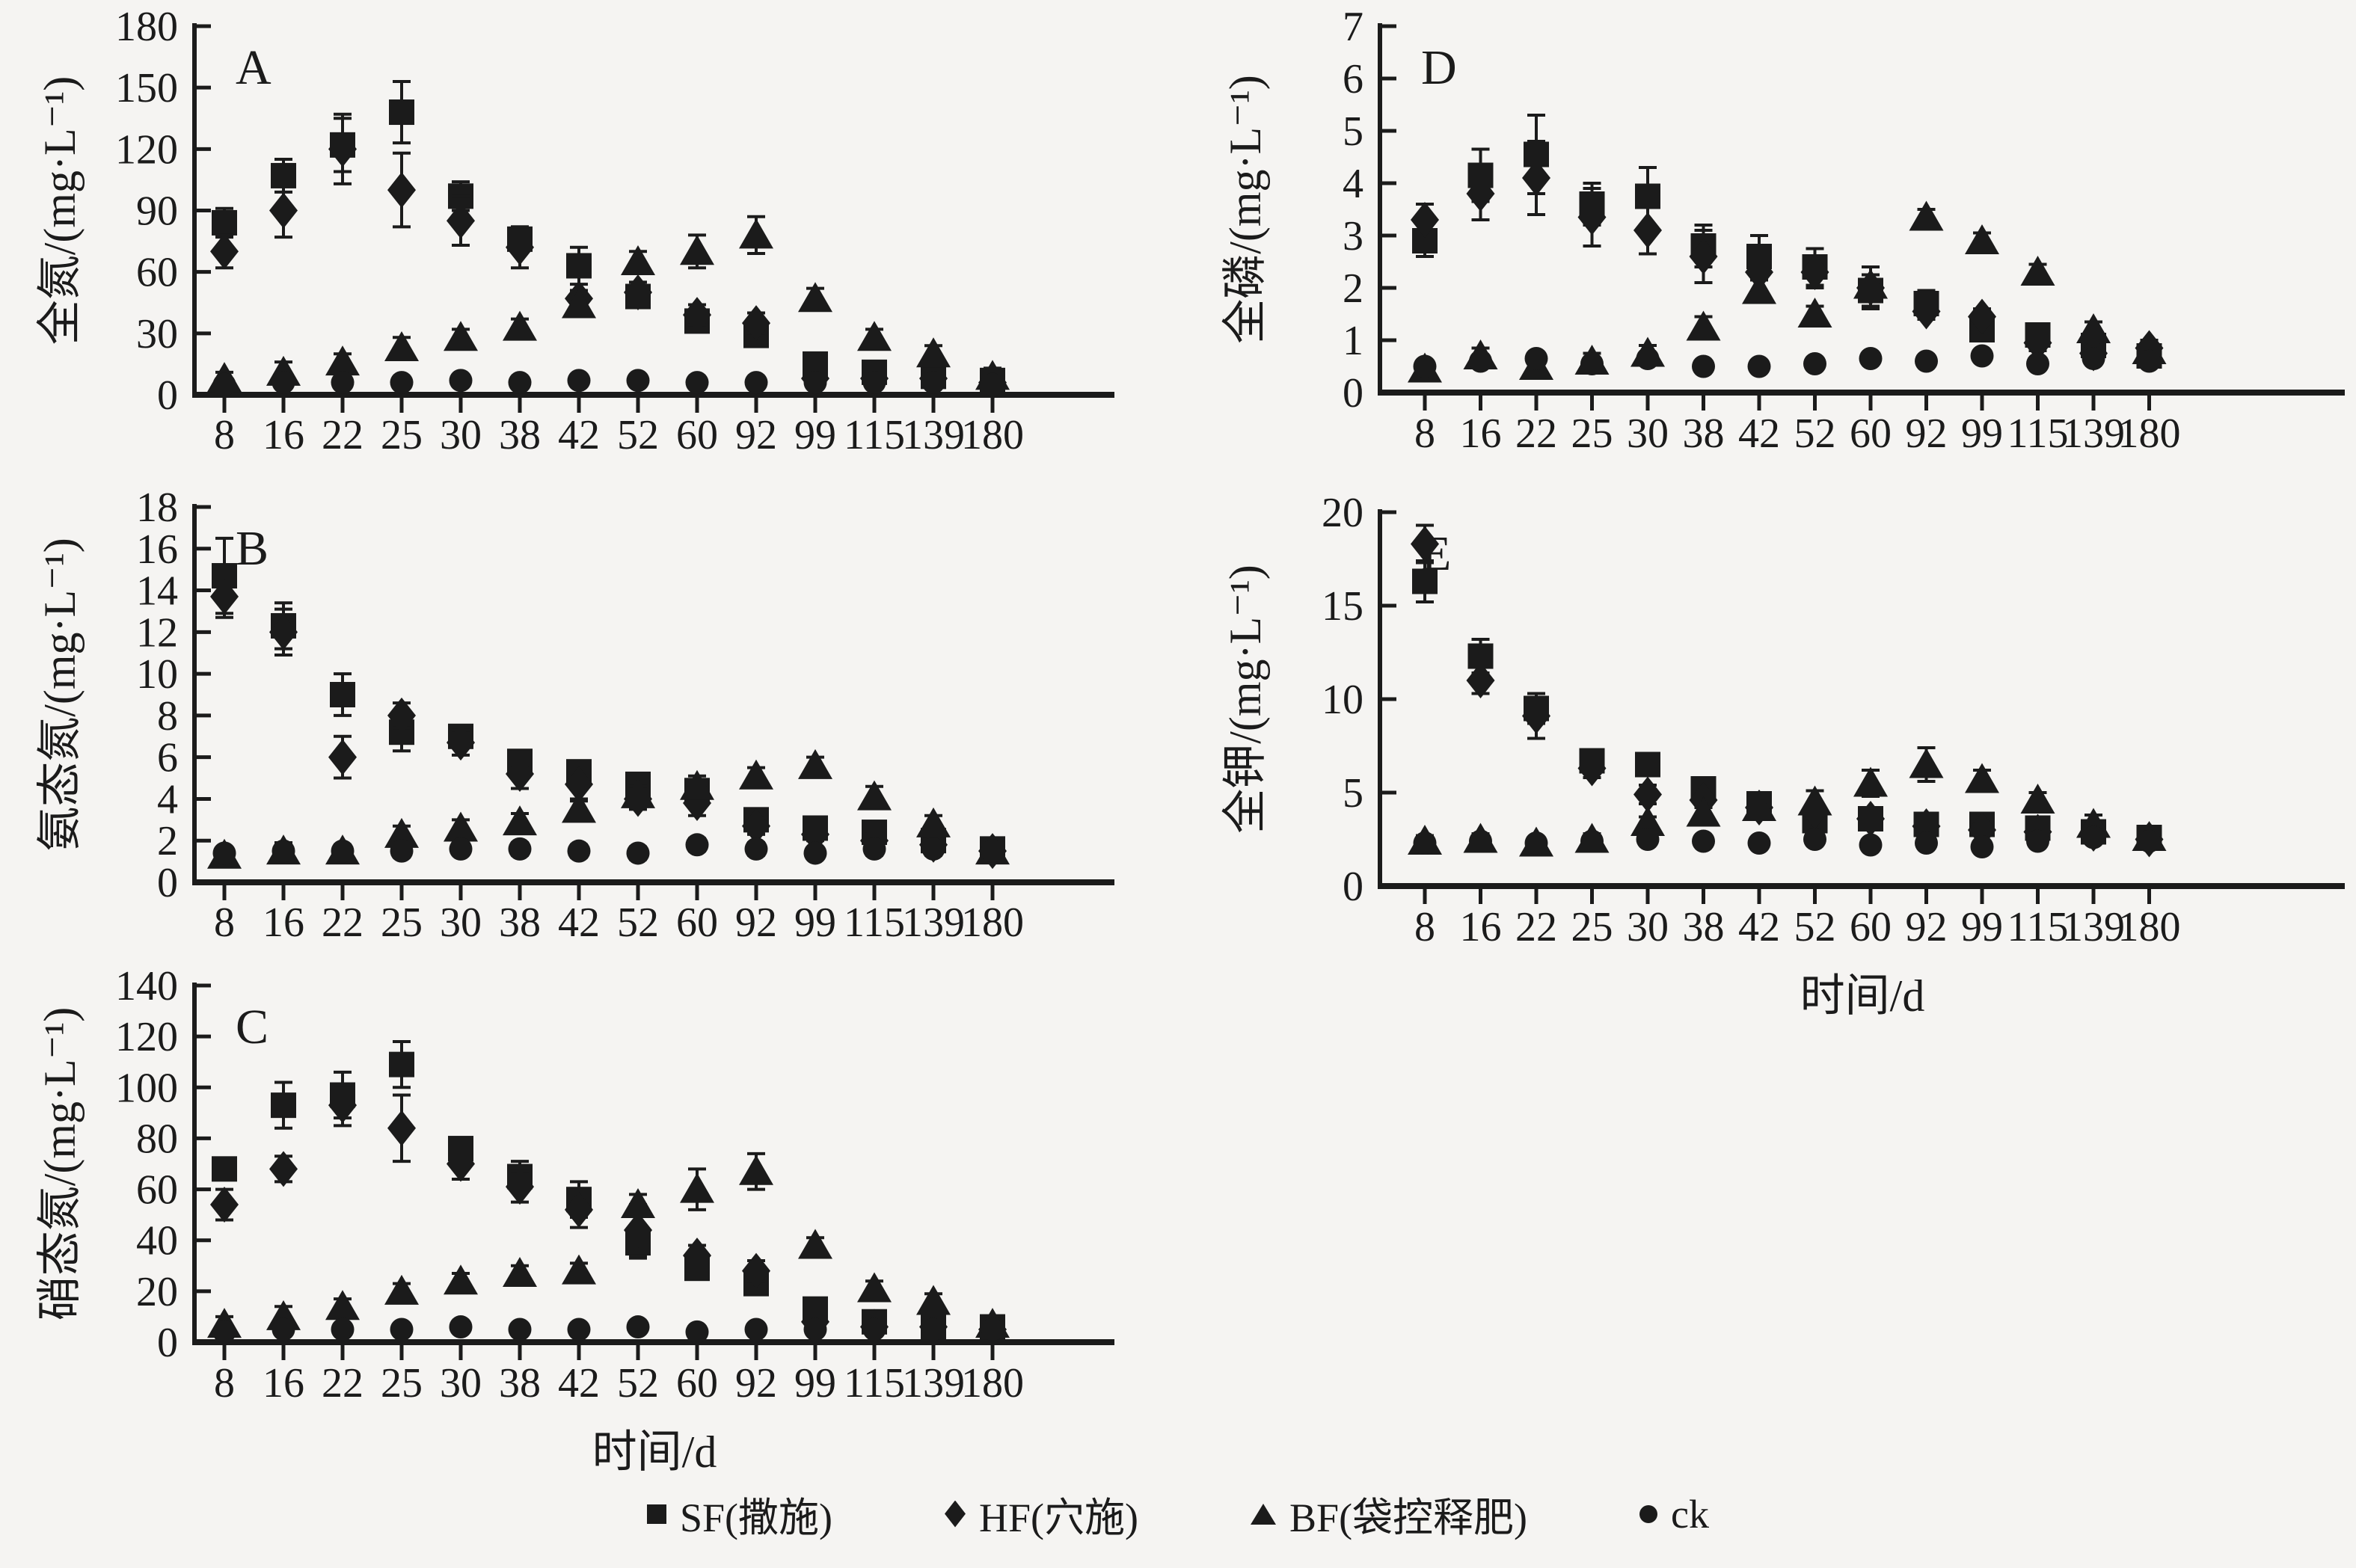  I want to click on y-tick-label: 16, so click(157, 549).